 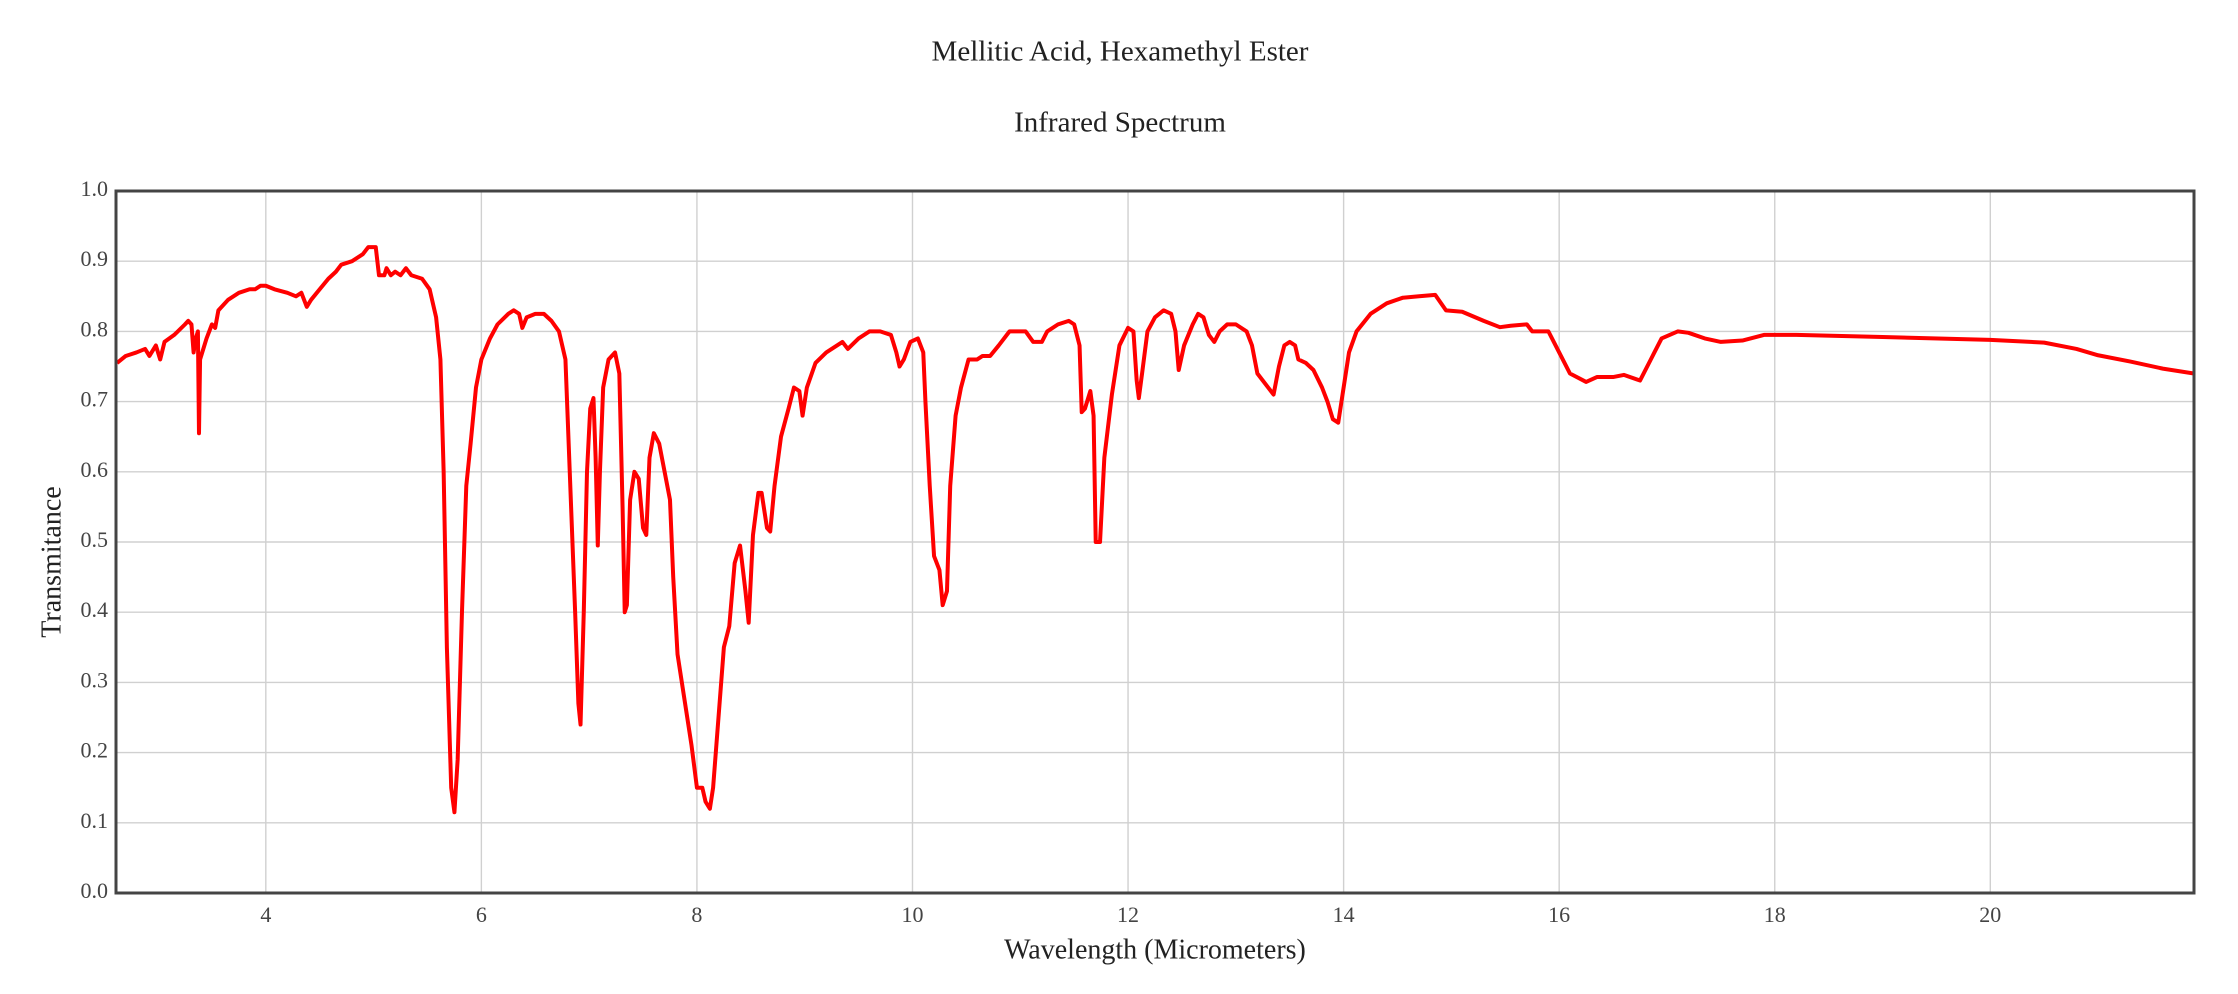 What do you see at coordinates (95, 750) in the screenshot?
I see `y-tick-label: 0.2` at bounding box center [95, 750].